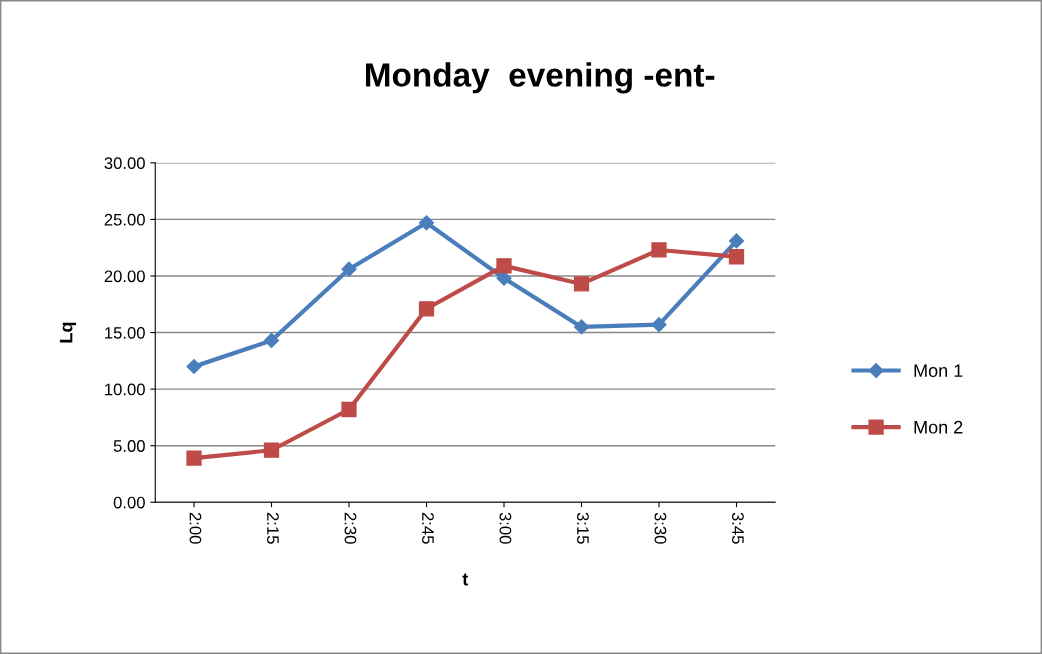 The image size is (1042, 654). What do you see at coordinates (195, 528) in the screenshot?
I see `x-tick-label: 2:00` at bounding box center [195, 528].